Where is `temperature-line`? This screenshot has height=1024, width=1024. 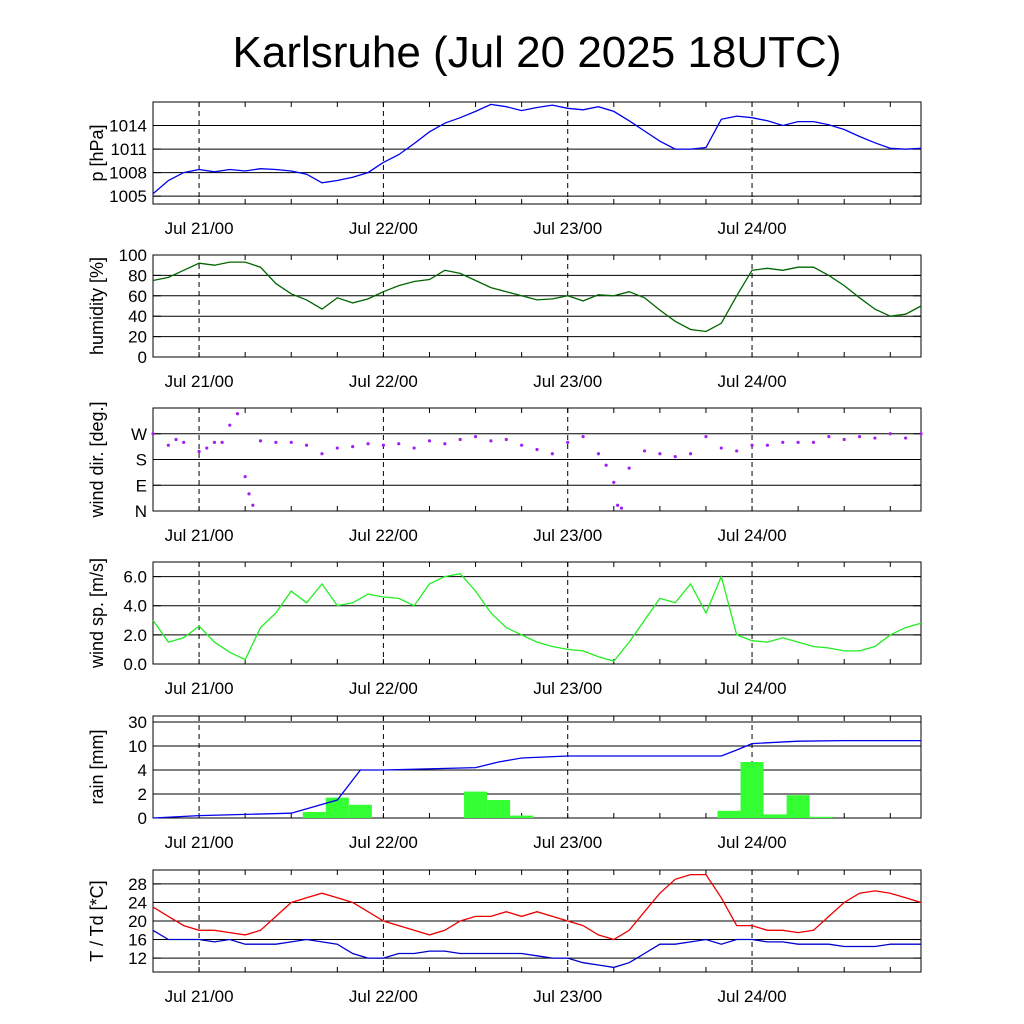
temperature-line is located at coordinates (537, 907).